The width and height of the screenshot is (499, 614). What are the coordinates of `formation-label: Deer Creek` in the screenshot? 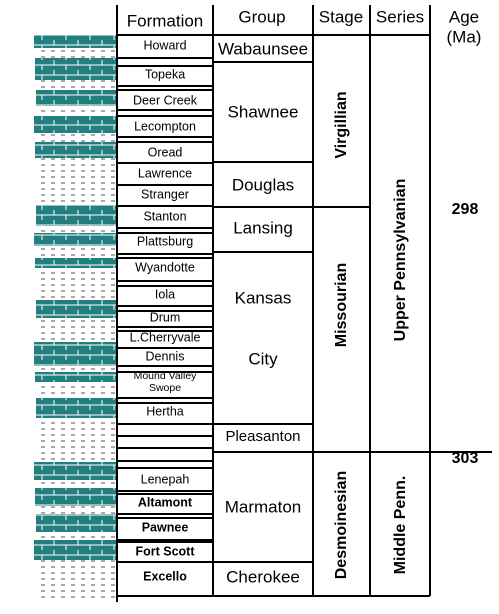 It's located at (165, 100).